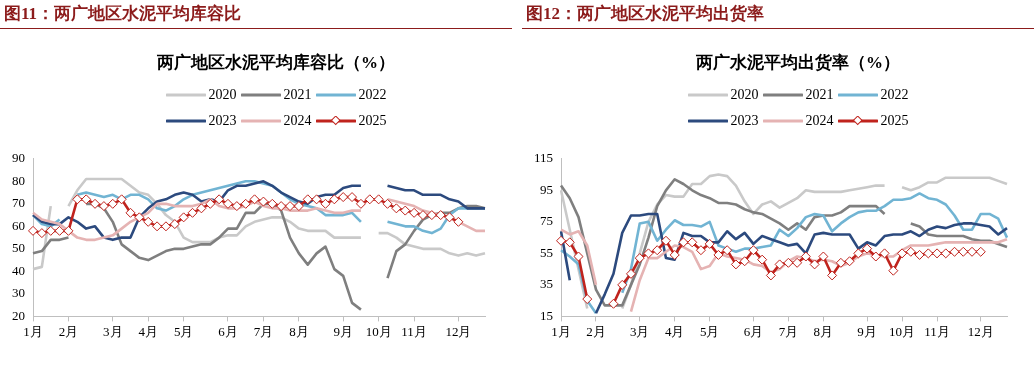  What do you see at coordinates (222, 95) in the screenshot?
I see `legend-label: 2020` at bounding box center [222, 95].